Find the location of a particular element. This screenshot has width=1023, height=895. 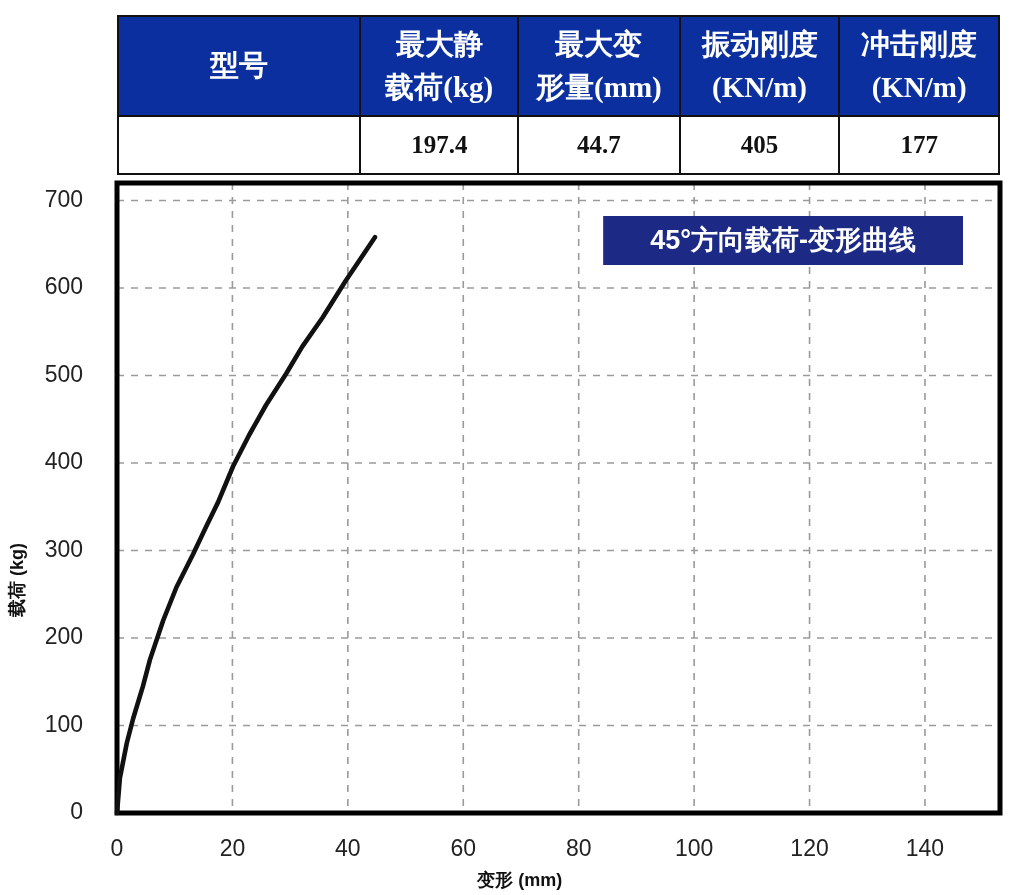

y-tick-label: 400 is located at coordinates (63, 461).